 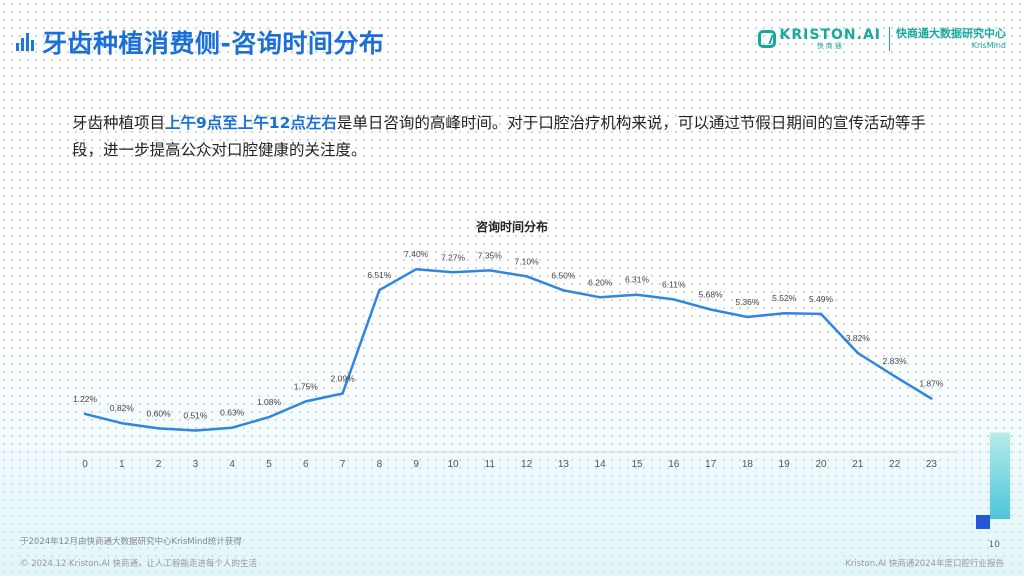 I want to click on logo-sub: 快商通, so click(x=830, y=45).